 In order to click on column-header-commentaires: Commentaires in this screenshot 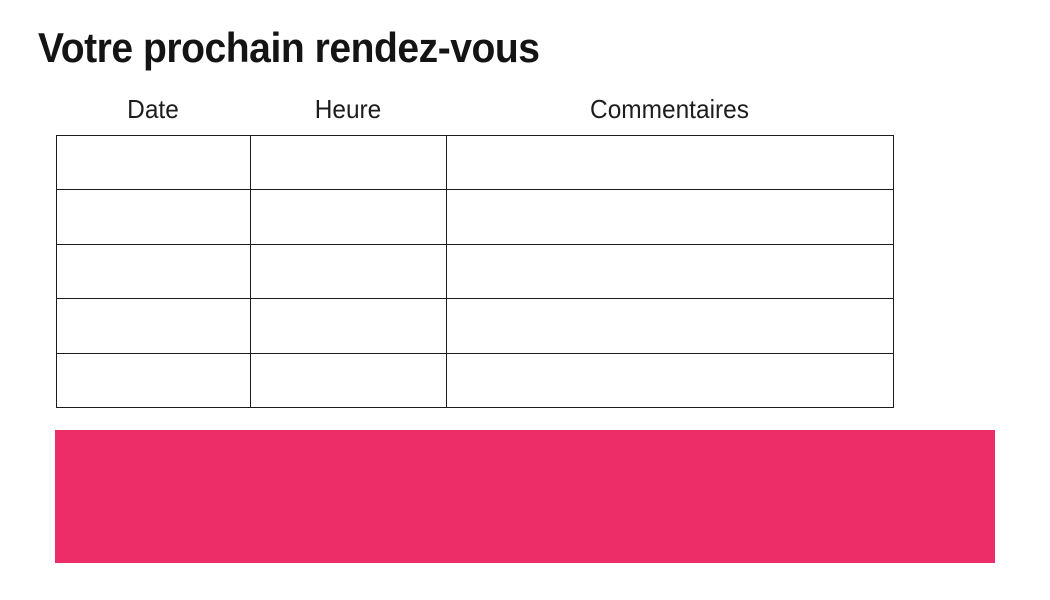, I will do `click(669, 109)`.